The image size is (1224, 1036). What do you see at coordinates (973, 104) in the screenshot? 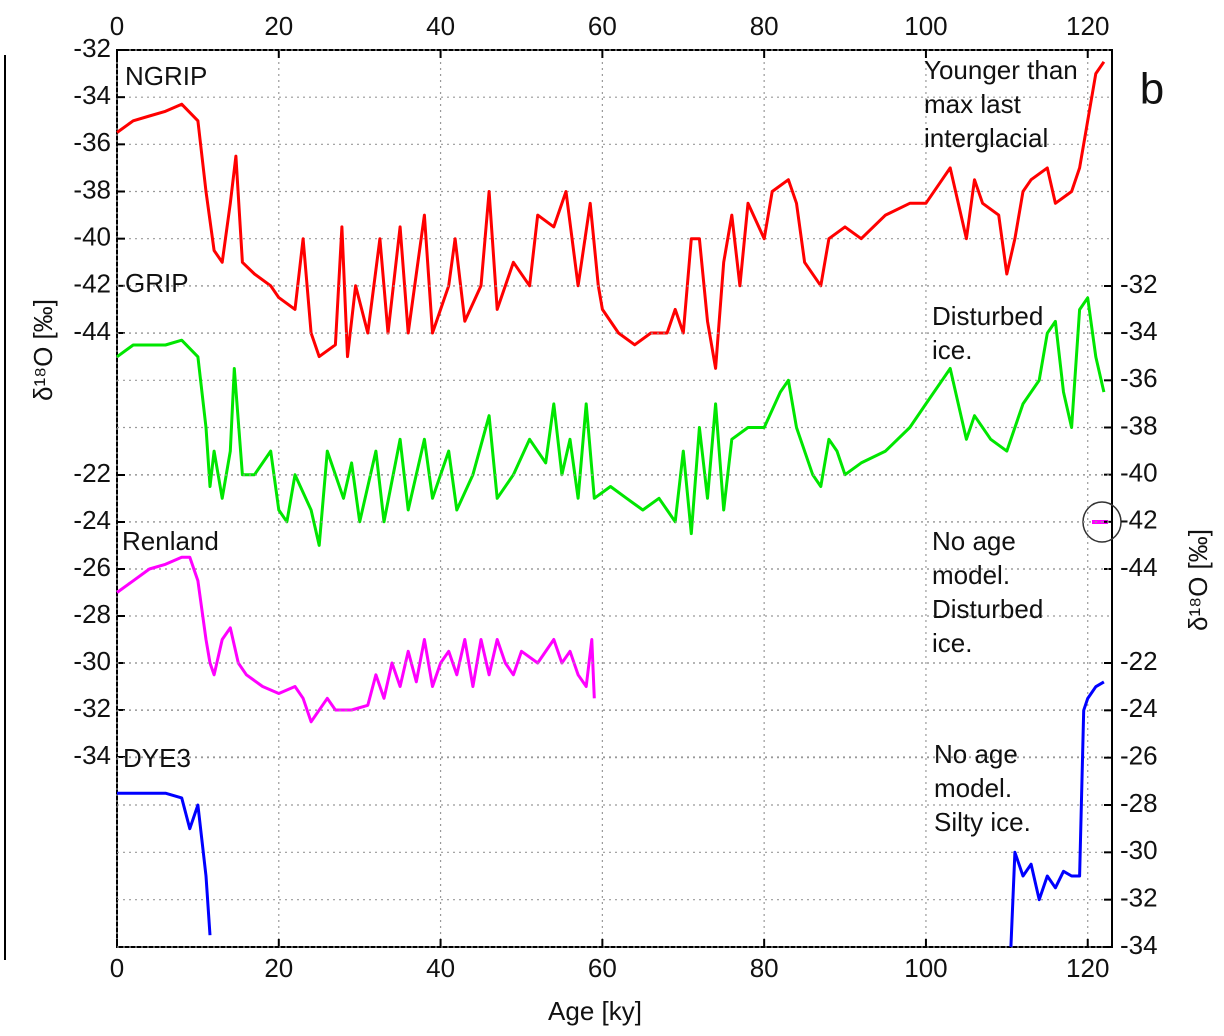
I see `annotation: max last` at bounding box center [973, 104].